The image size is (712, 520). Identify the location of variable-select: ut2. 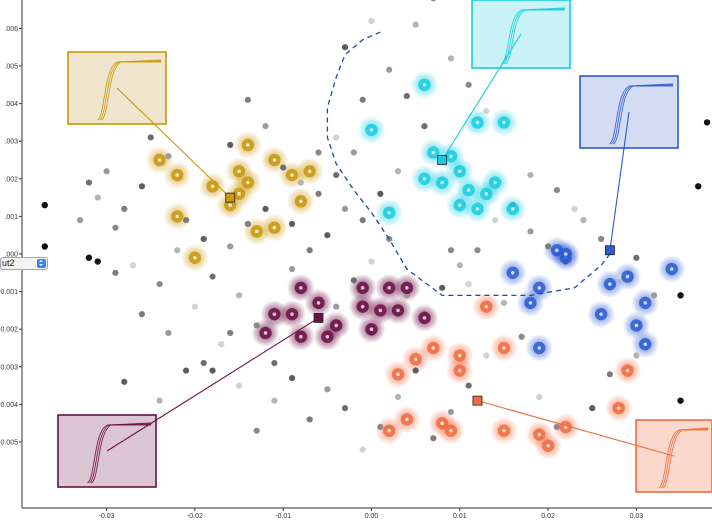
(24, 263).